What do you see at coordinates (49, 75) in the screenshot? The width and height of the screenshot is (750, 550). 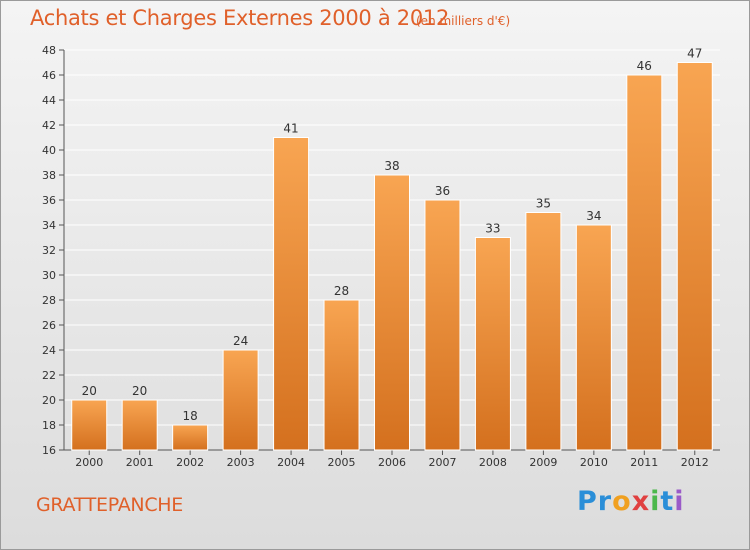 I see `y-tick-label: 46` at bounding box center [49, 75].